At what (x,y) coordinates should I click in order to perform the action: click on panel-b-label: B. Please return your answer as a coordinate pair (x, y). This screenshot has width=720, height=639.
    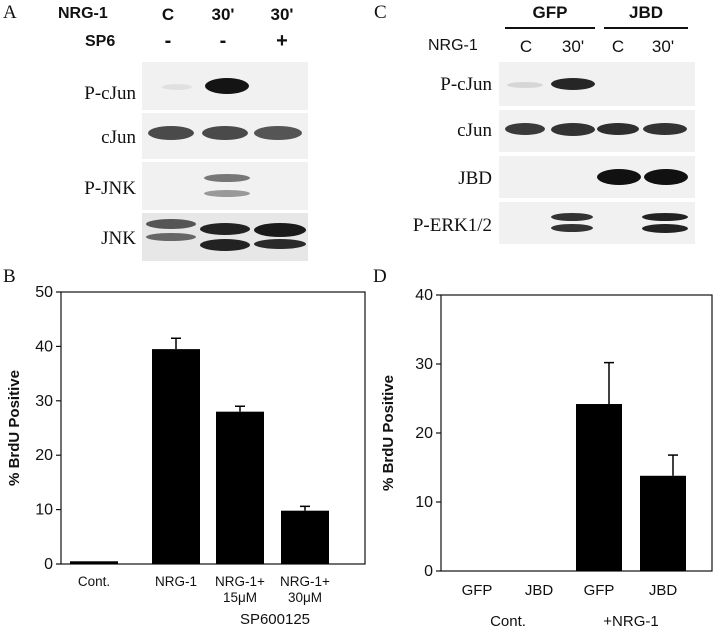
    Looking at the image, I should click on (9, 276).